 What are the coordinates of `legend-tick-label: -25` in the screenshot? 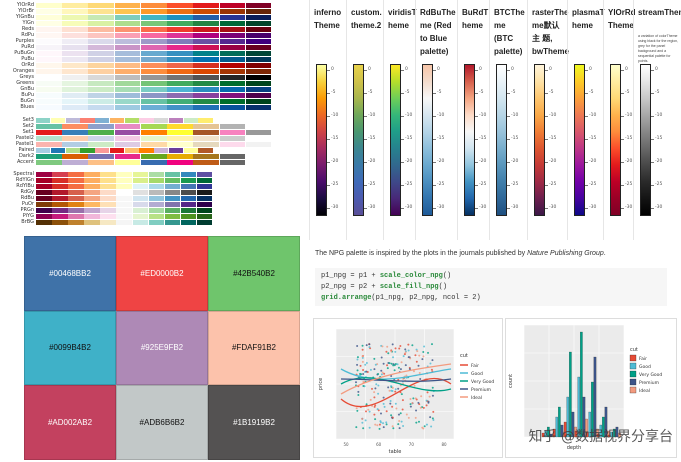 It's located at (593, 184).